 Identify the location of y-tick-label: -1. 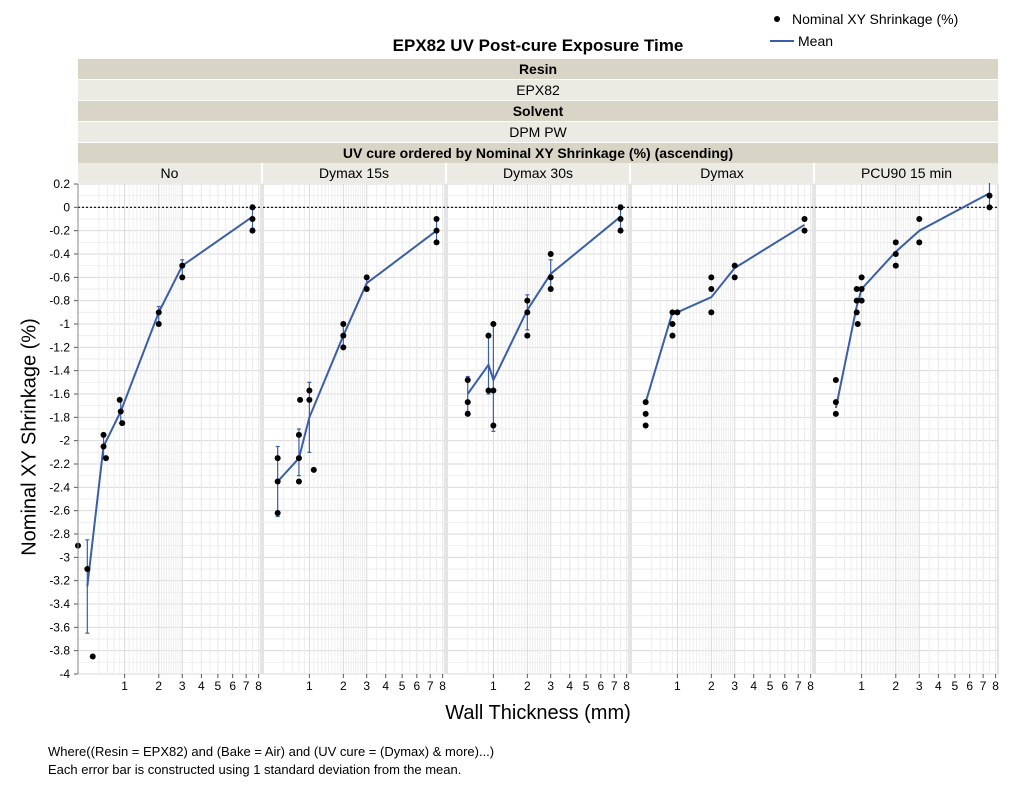
(64, 324).